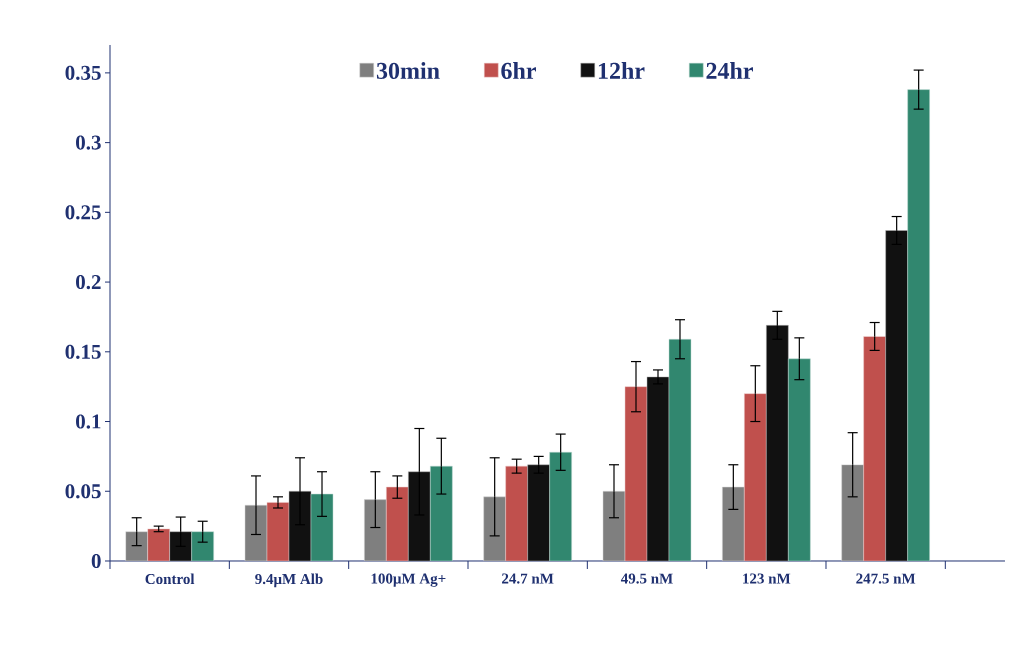 The width and height of the screenshot is (1021, 651). Describe the element at coordinates (83, 351) in the screenshot. I see `y-tick-label: 0.15` at that location.